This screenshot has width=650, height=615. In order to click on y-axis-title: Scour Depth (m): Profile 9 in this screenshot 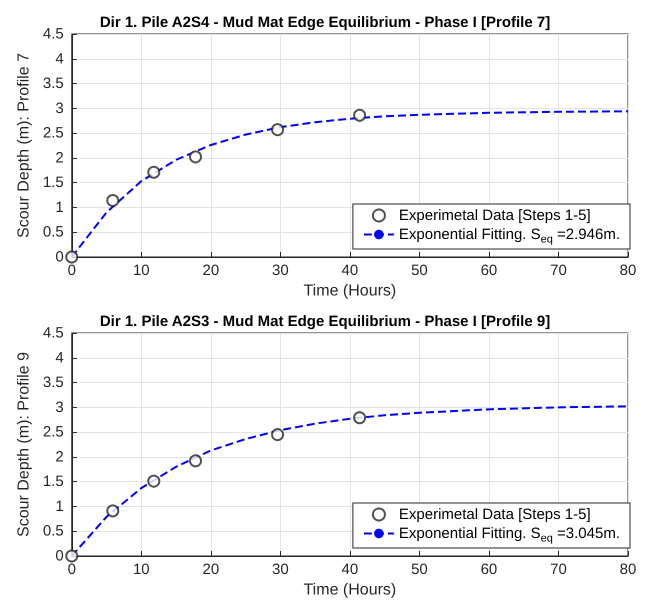, I will do `click(24, 444)`.